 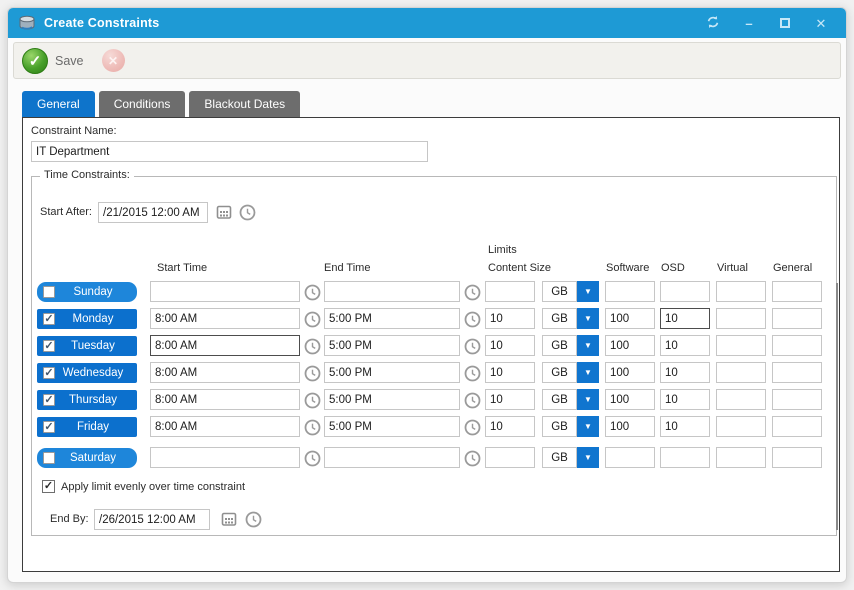 I want to click on day-toggle-monday: ✓ Monday, so click(x=87, y=319).